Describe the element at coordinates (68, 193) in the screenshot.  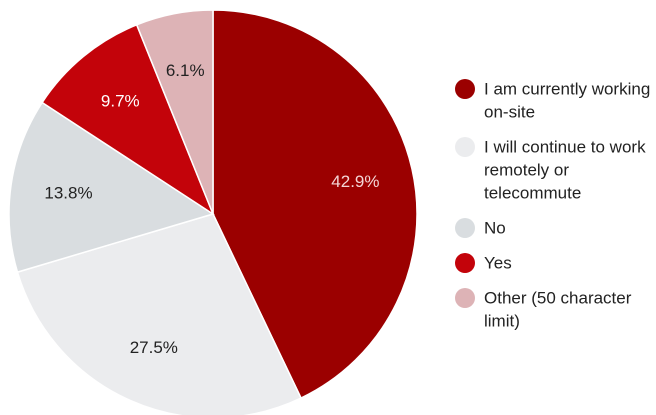
I see `slice-label-2: 13.8%` at that location.